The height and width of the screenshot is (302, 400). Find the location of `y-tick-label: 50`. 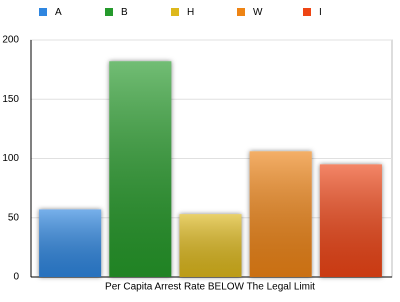

y-tick-label: 50 is located at coordinates (14, 217).